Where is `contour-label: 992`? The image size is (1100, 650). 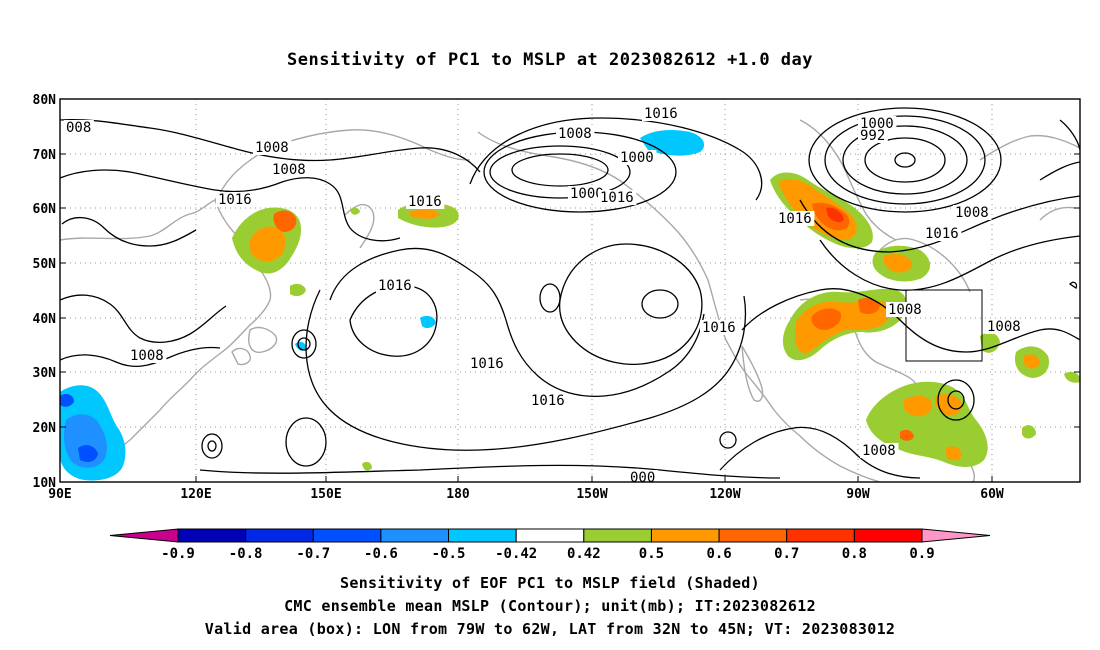 contour-label: 992 is located at coordinates (872, 136).